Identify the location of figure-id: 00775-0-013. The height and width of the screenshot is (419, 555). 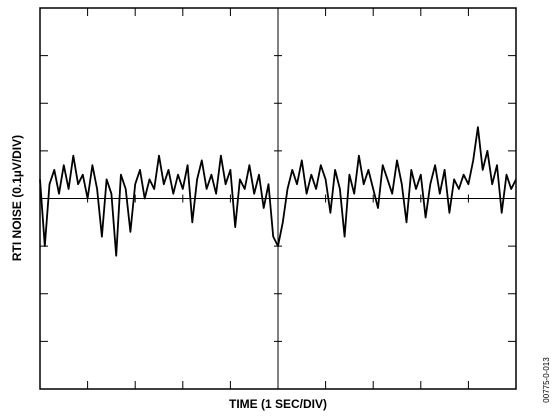
(546, 380).